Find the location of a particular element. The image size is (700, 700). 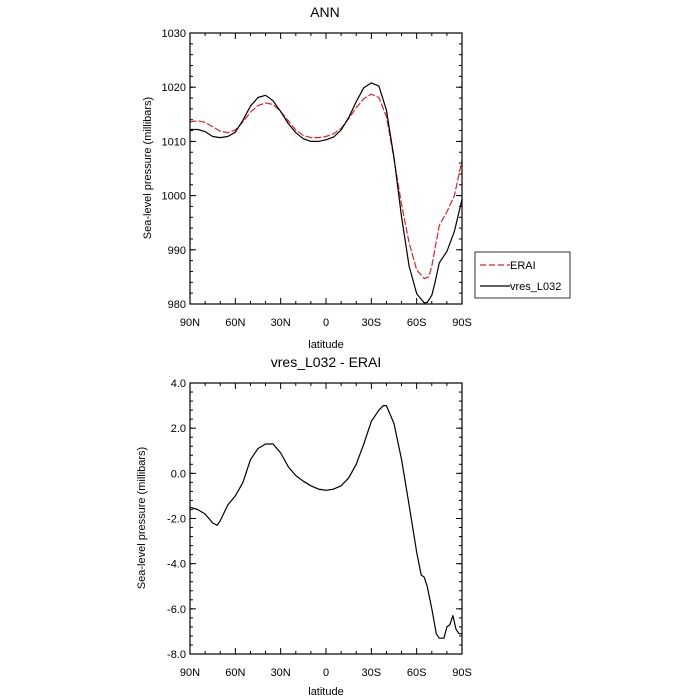

panel-title: vres_L032 - ERAI is located at coordinates (326, 362).